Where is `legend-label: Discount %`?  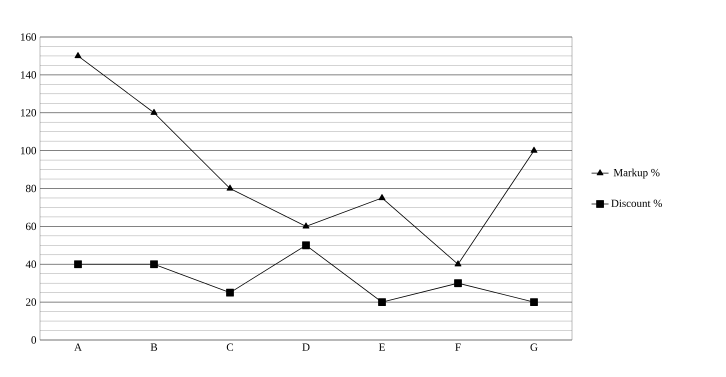
legend-label: Discount % is located at coordinates (636, 204).